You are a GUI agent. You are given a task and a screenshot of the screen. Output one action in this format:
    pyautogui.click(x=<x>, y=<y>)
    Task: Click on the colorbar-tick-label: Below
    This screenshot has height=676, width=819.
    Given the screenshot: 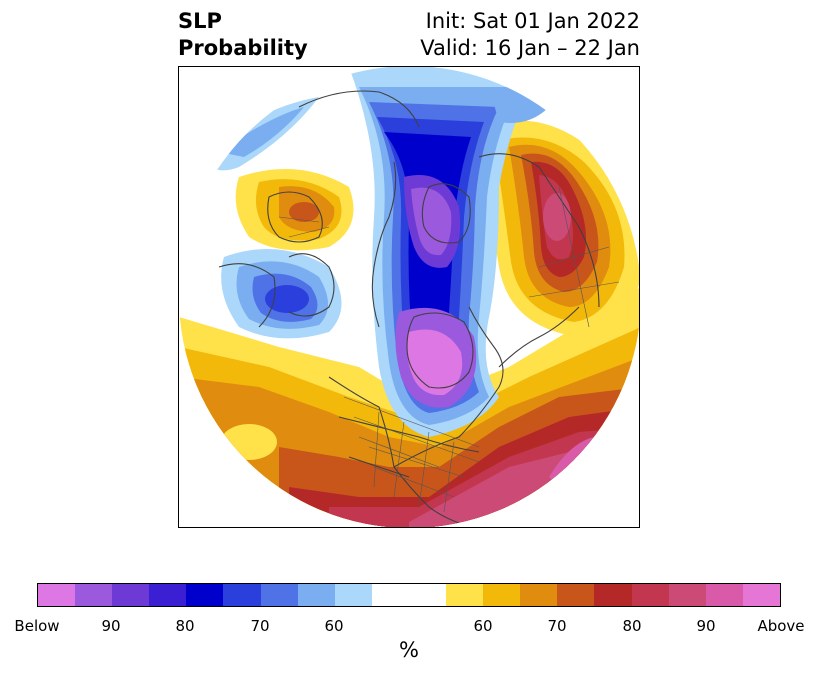 What is the action you would take?
    pyautogui.click(x=37, y=626)
    